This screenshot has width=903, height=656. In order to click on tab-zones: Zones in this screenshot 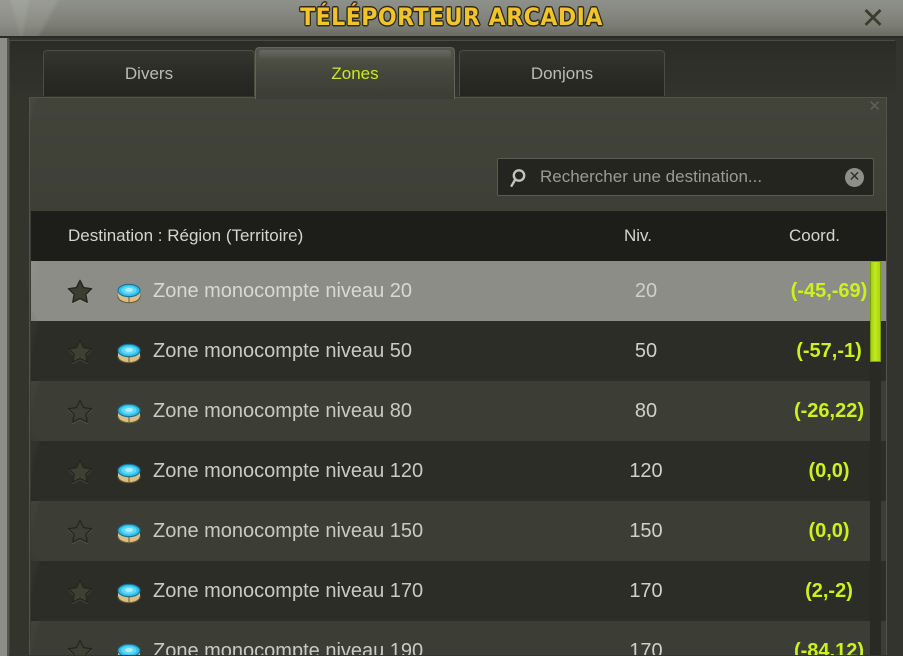, I will do `click(355, 73)`.